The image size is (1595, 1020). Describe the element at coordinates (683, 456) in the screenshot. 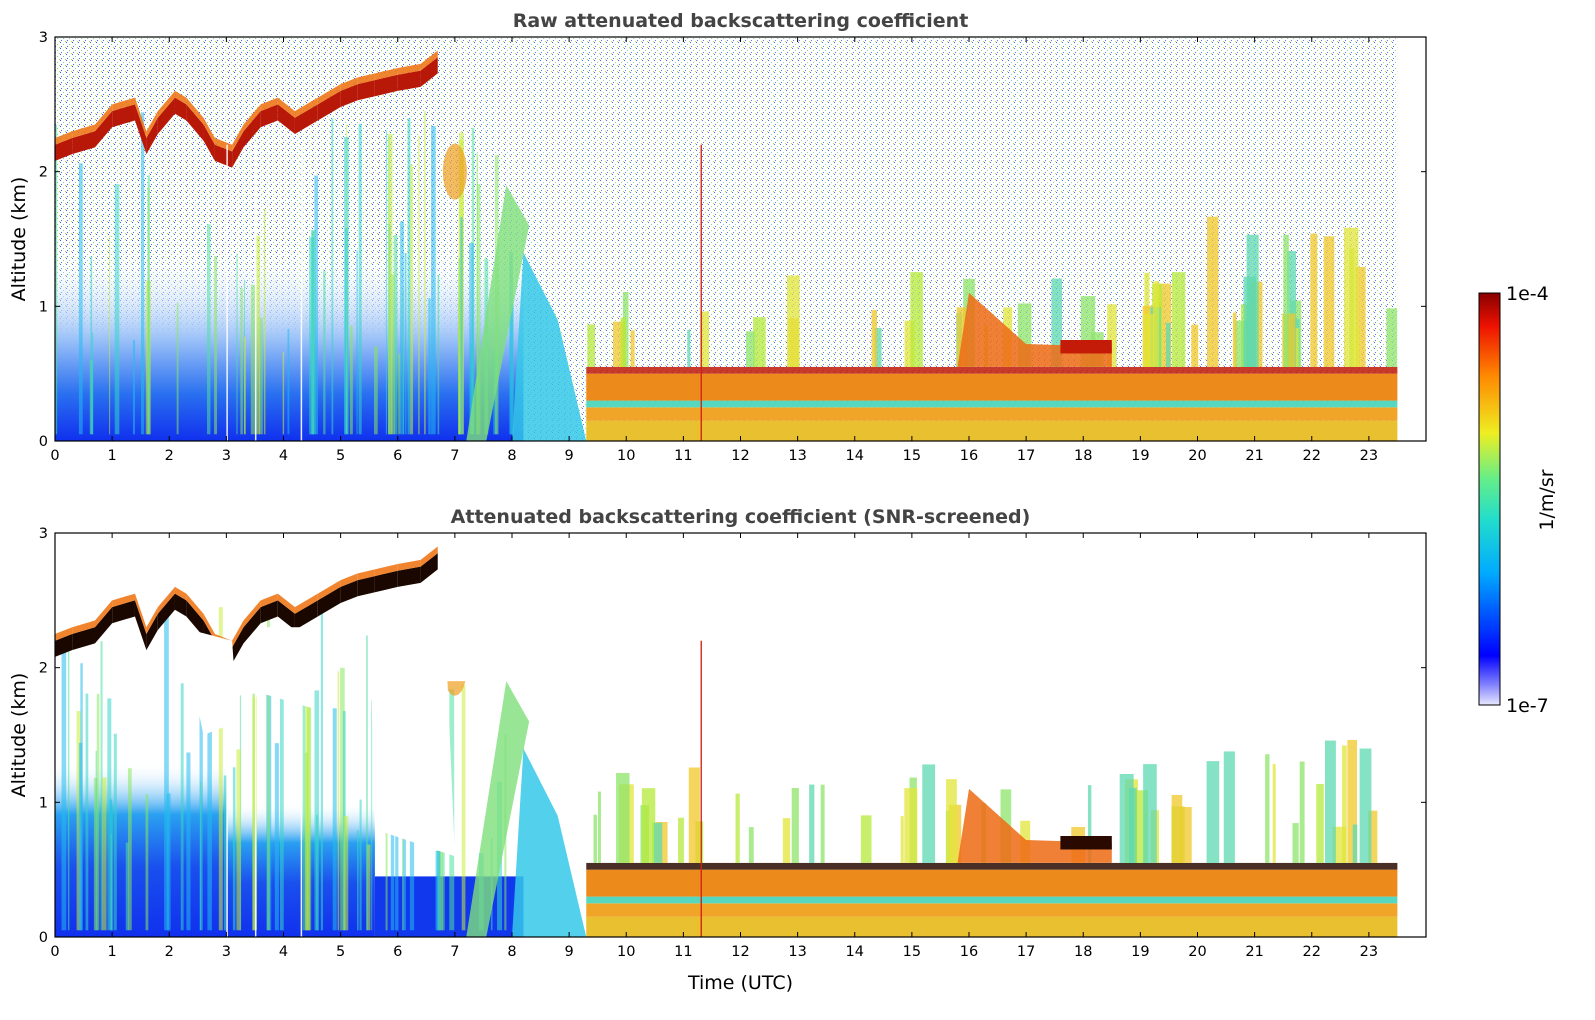

I see `x-tick-label: 11` at that location.